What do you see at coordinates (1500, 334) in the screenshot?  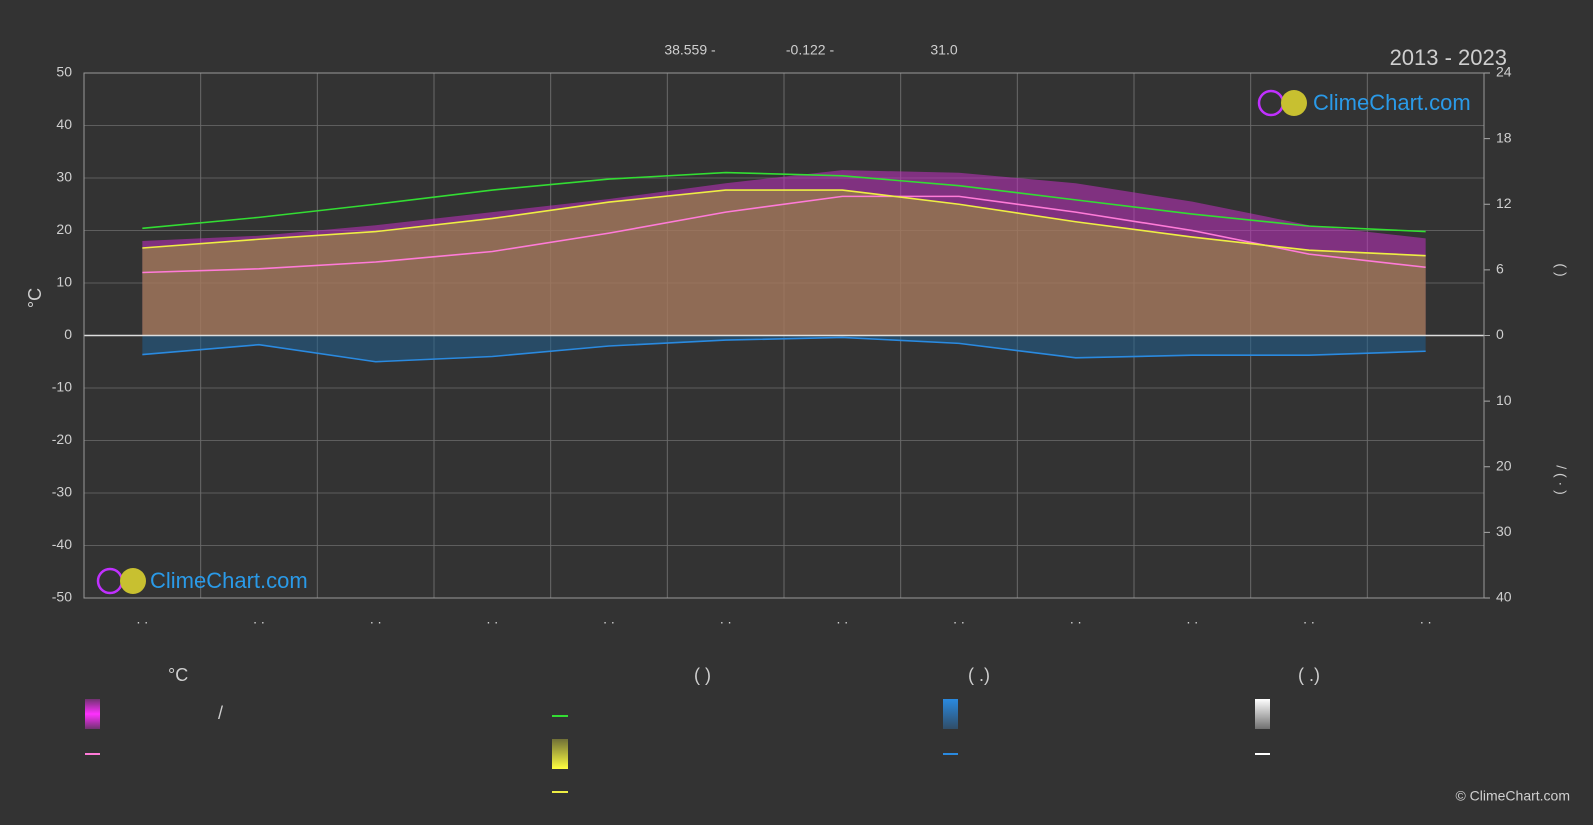 I see `y2-tick-label: 0` at bounding box center [1500, 334].